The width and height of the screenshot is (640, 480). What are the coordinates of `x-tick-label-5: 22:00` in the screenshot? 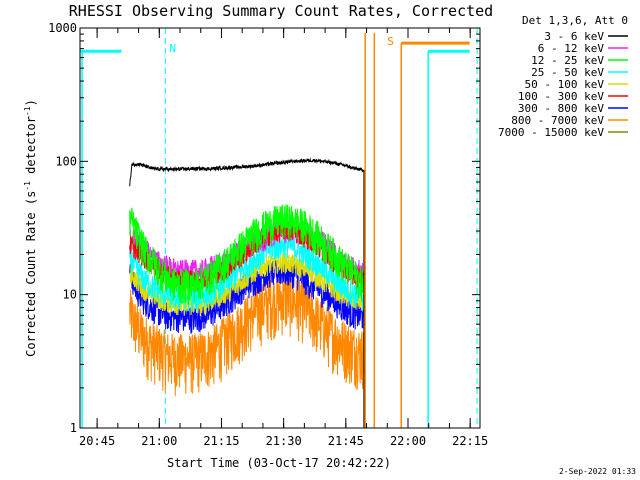 It's located at (408, 441).